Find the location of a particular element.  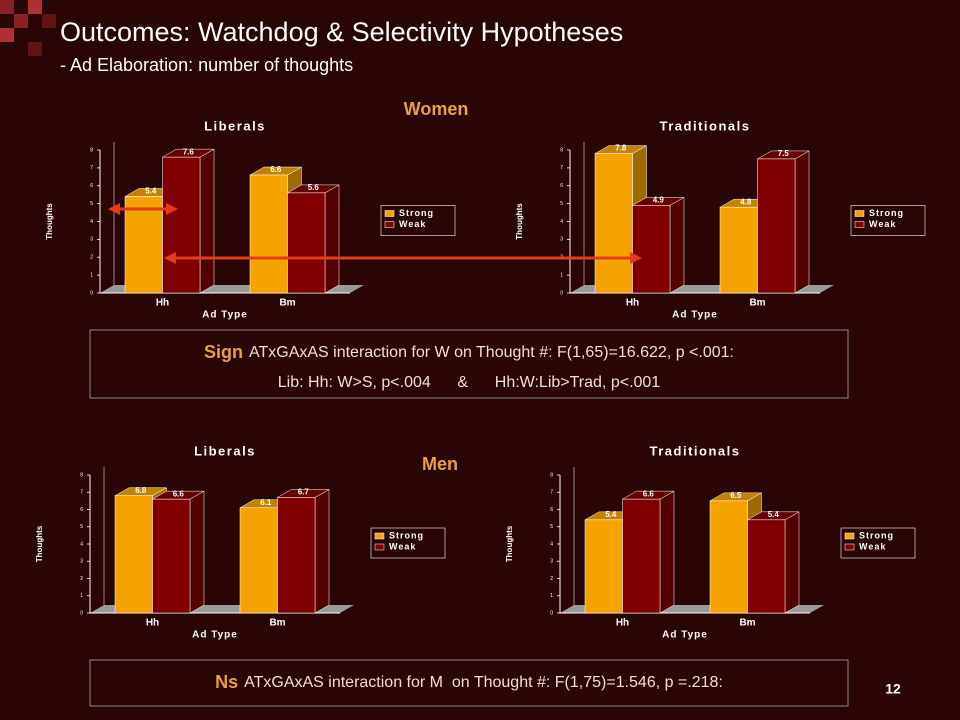

value-label: 6.6 is located at coordinates (179, 493).